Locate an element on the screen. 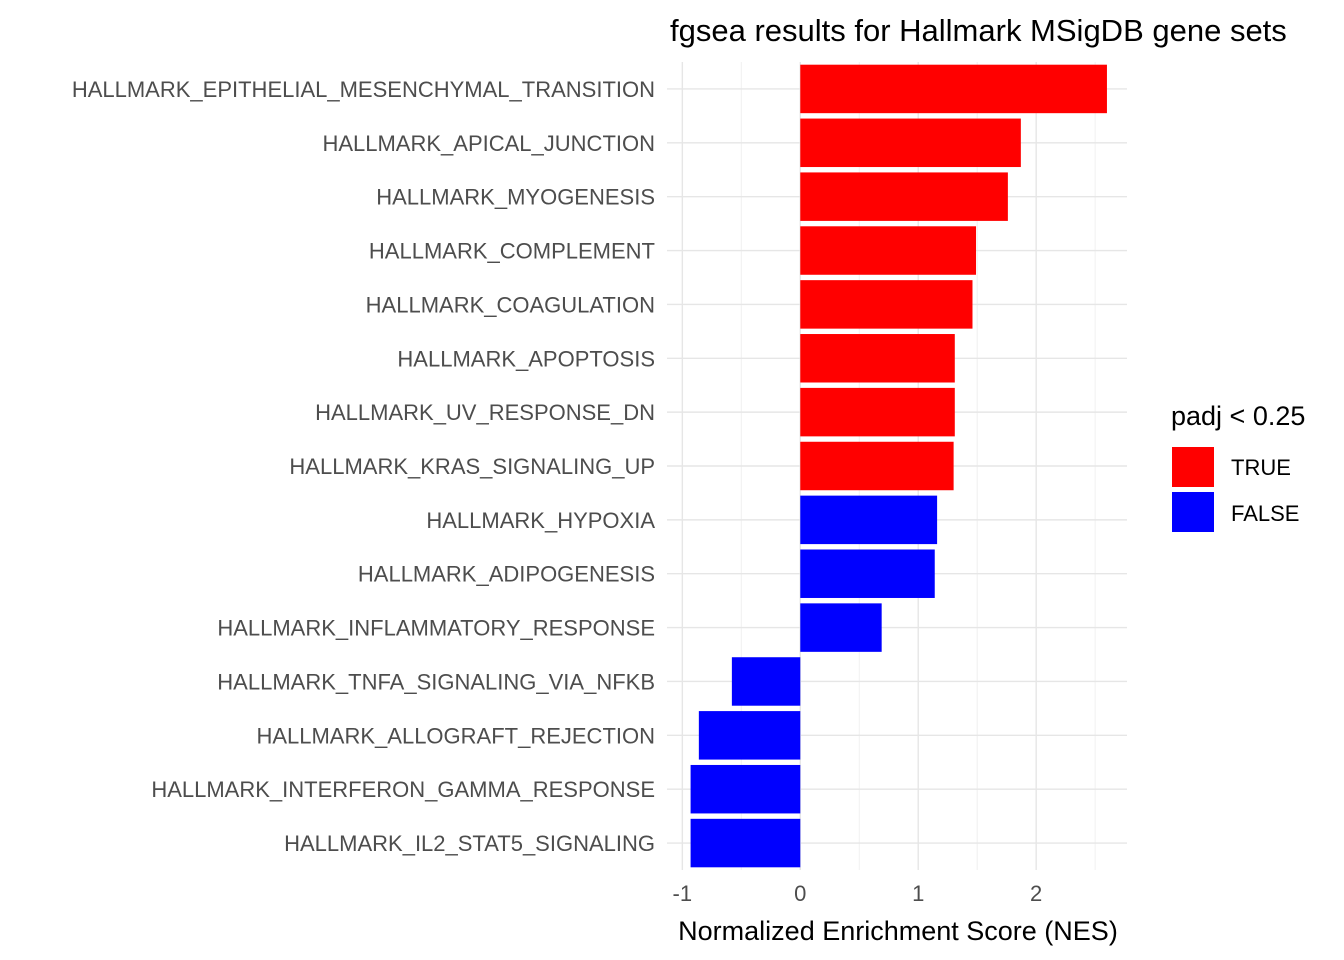 The height and width of the screenshot is (960, 1344). x-axis-title: Normalized Enrichment Score (NES) is located at coordinates (898, 931).